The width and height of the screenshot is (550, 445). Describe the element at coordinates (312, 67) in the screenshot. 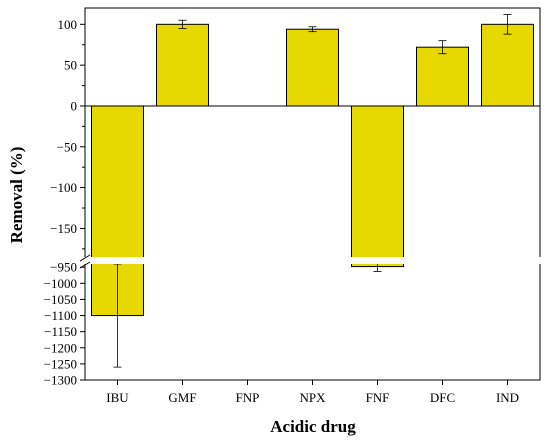

I see `bar-npx` at that location.